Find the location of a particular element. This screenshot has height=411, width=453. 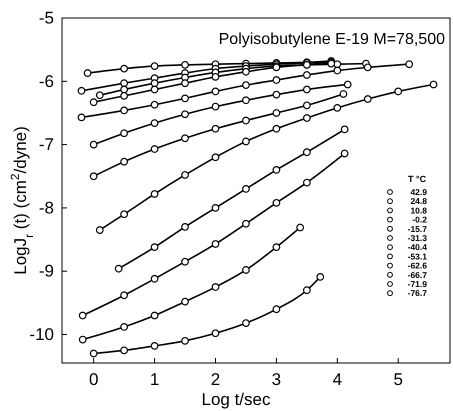

legend-label: -0.2 is located at coordinates (420, 219).